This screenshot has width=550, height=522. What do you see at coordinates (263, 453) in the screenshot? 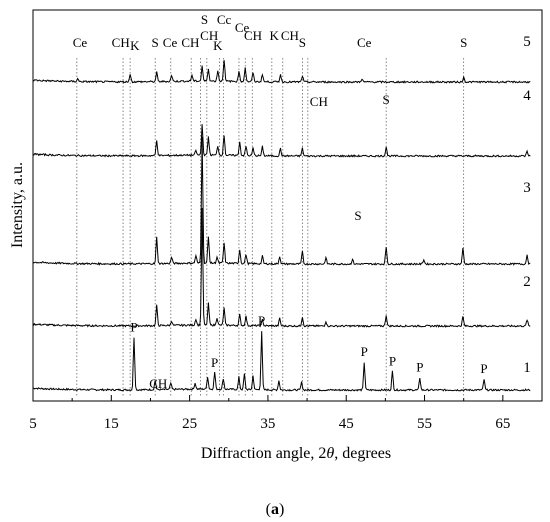
I see `x-axis-label-pre: Diffraction angle, 2` at bounding box center [263, 453].